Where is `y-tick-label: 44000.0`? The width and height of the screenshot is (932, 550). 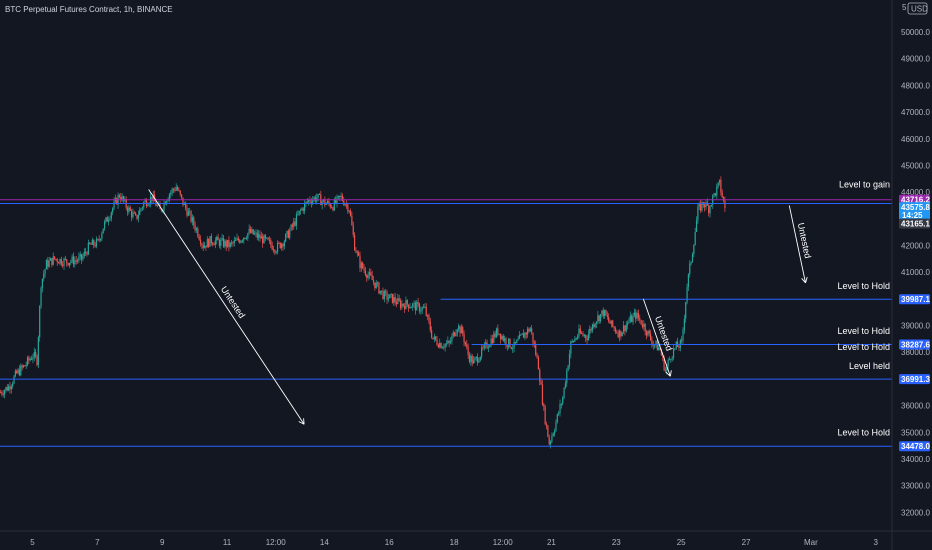 y-tick-label: 44000.0 is located at coordinates (915, 192).